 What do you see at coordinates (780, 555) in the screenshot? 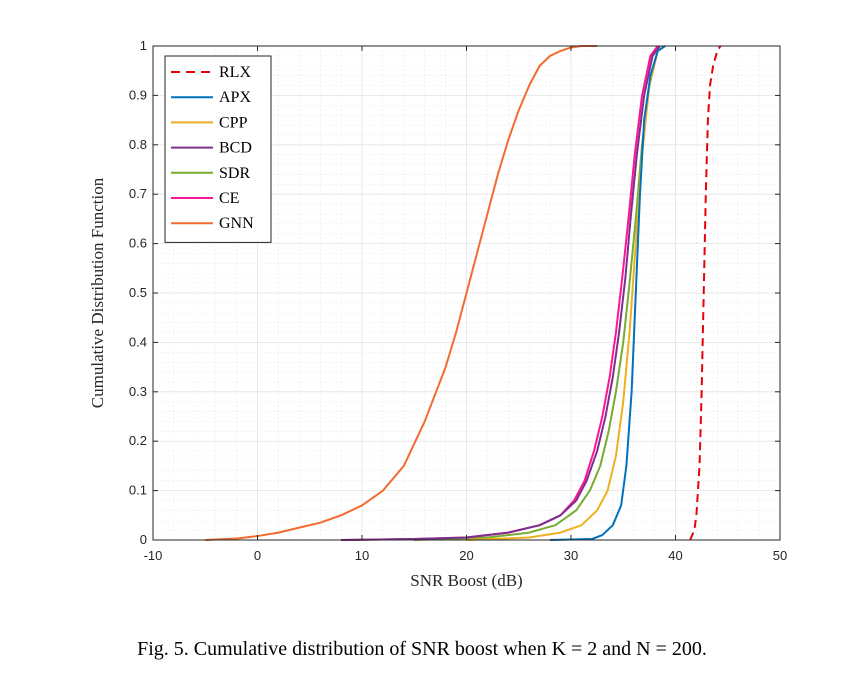
I see `x-tick-label: 50` at bounding box center [780, 555].